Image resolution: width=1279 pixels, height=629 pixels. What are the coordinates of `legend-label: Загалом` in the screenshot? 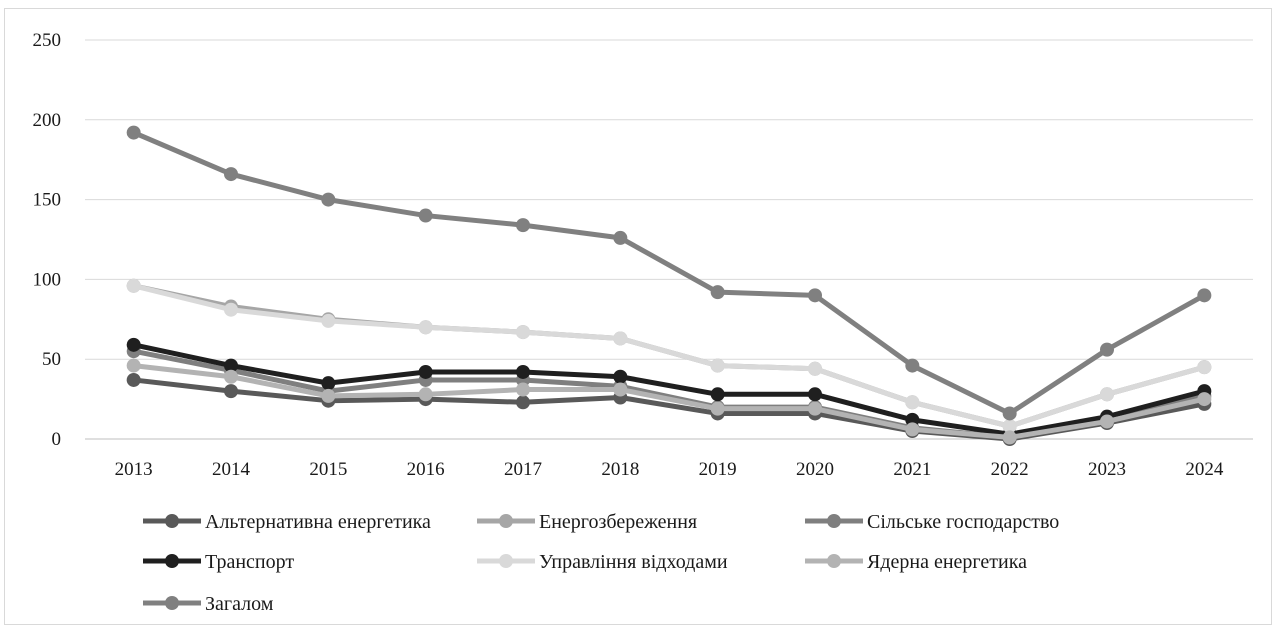 It's located at (239, 604).